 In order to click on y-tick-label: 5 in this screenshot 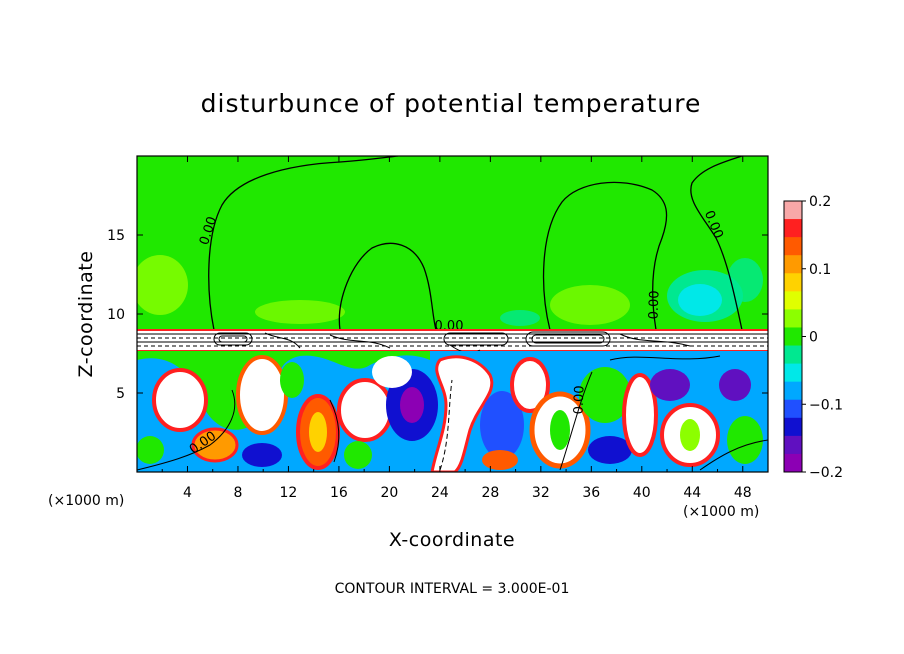, I will do `click(120, 394)`.